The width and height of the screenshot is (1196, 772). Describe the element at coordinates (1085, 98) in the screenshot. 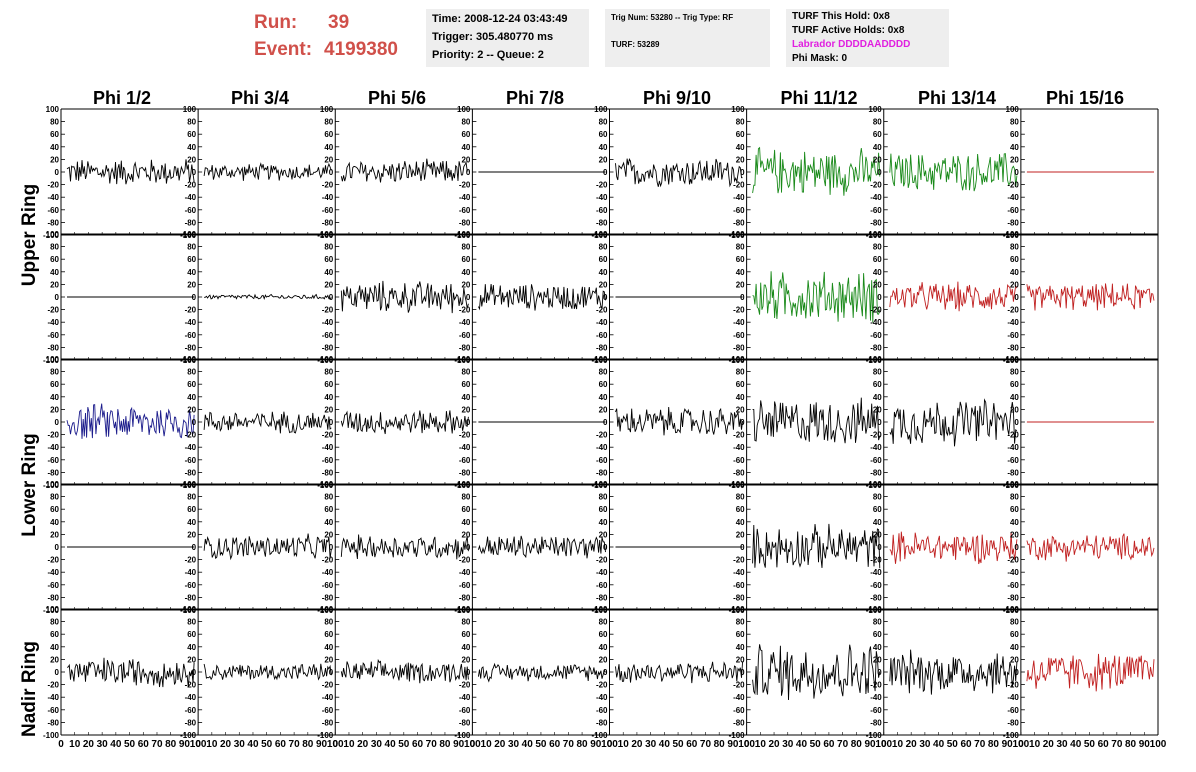

I see `column-header-phi-15-16: Phi 15/16` at that location.